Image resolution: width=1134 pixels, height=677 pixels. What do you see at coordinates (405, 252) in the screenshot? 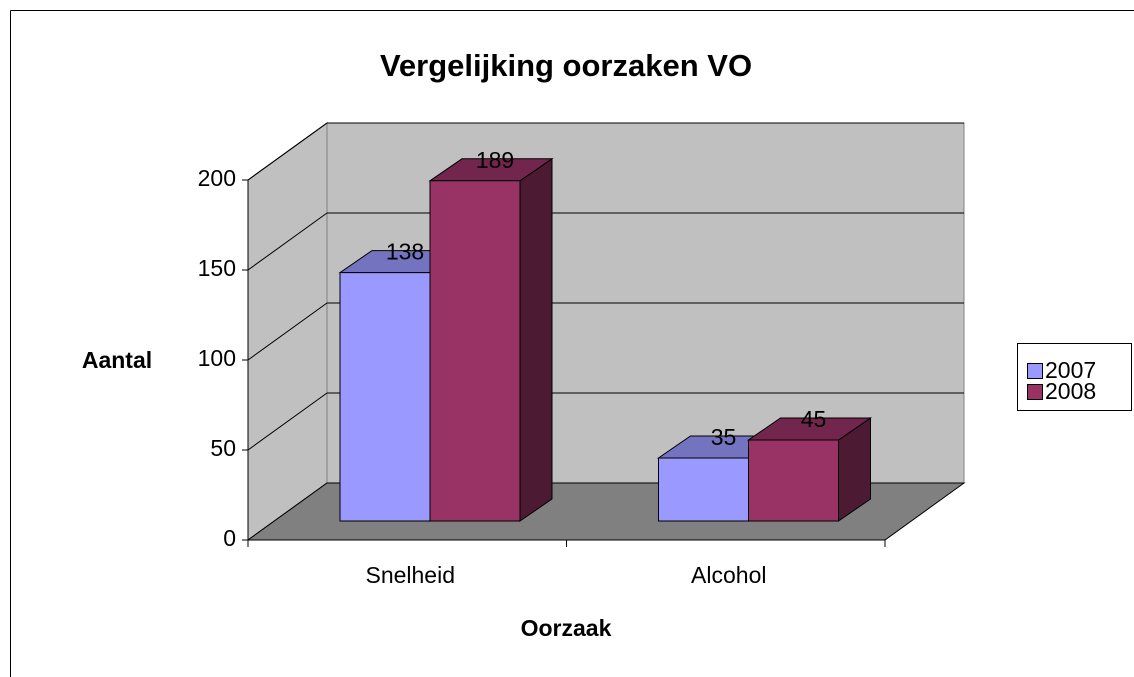
I see `data-label: 138` at bounding box center [405, 252].